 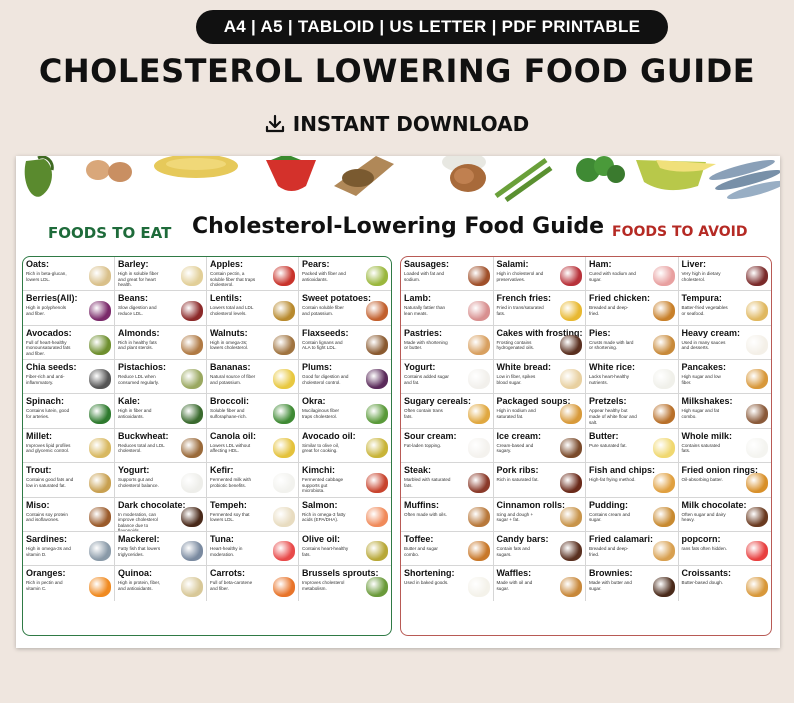 I want to click on eat-food-cell: Kale: High in fiber and antioxidants., so click(x=161, y=411).